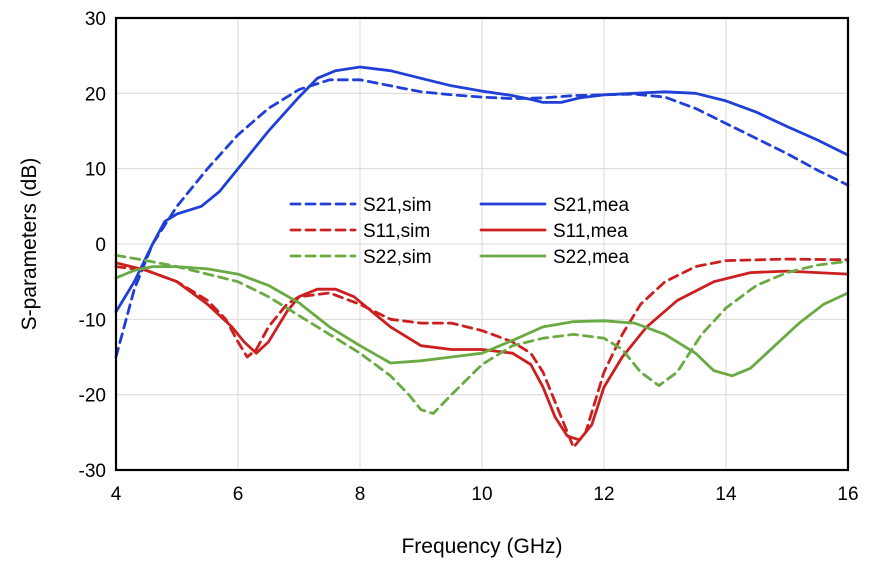 This screenshot has width=871, height=566. I want to click on y-axis-title: S-parameters (dB), so click(29, 244).